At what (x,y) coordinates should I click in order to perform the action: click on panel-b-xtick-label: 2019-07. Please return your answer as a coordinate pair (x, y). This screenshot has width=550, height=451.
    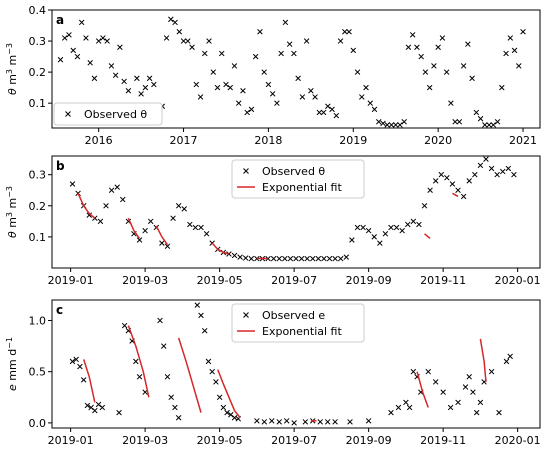
    Looking at the image, I should click on (294, 280).